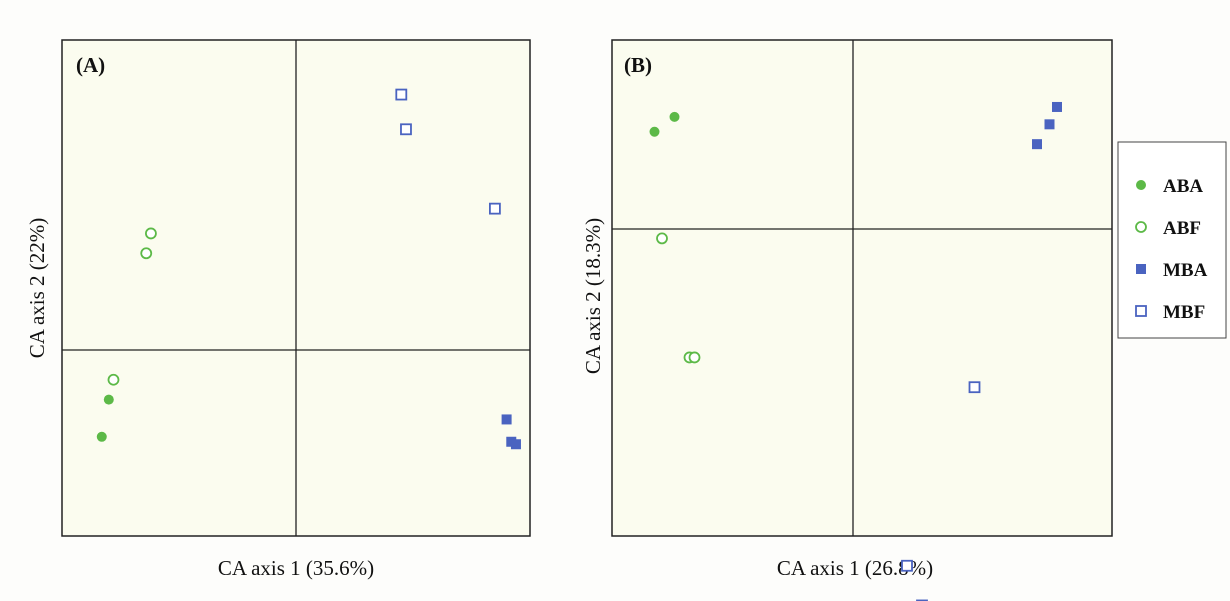  What do you see at coordinates (37, 288) in the screenshot?
I see `panel-a-y-axis-label: CA axis 2 (22%)` at bounding box center [37, 288].